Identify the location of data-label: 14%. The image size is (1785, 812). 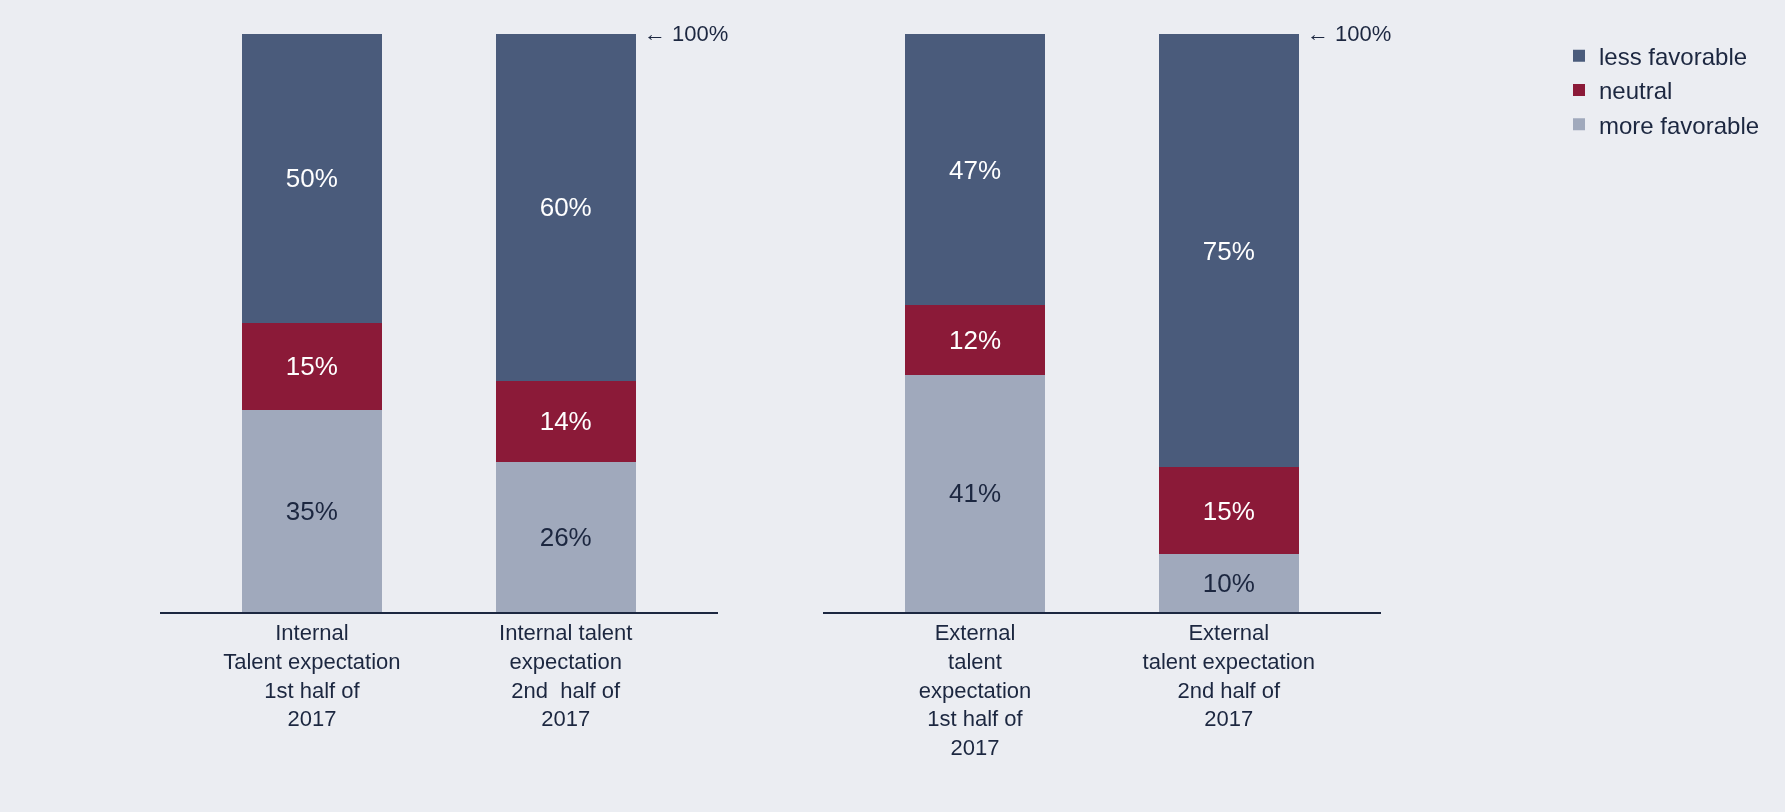
(565, 421).